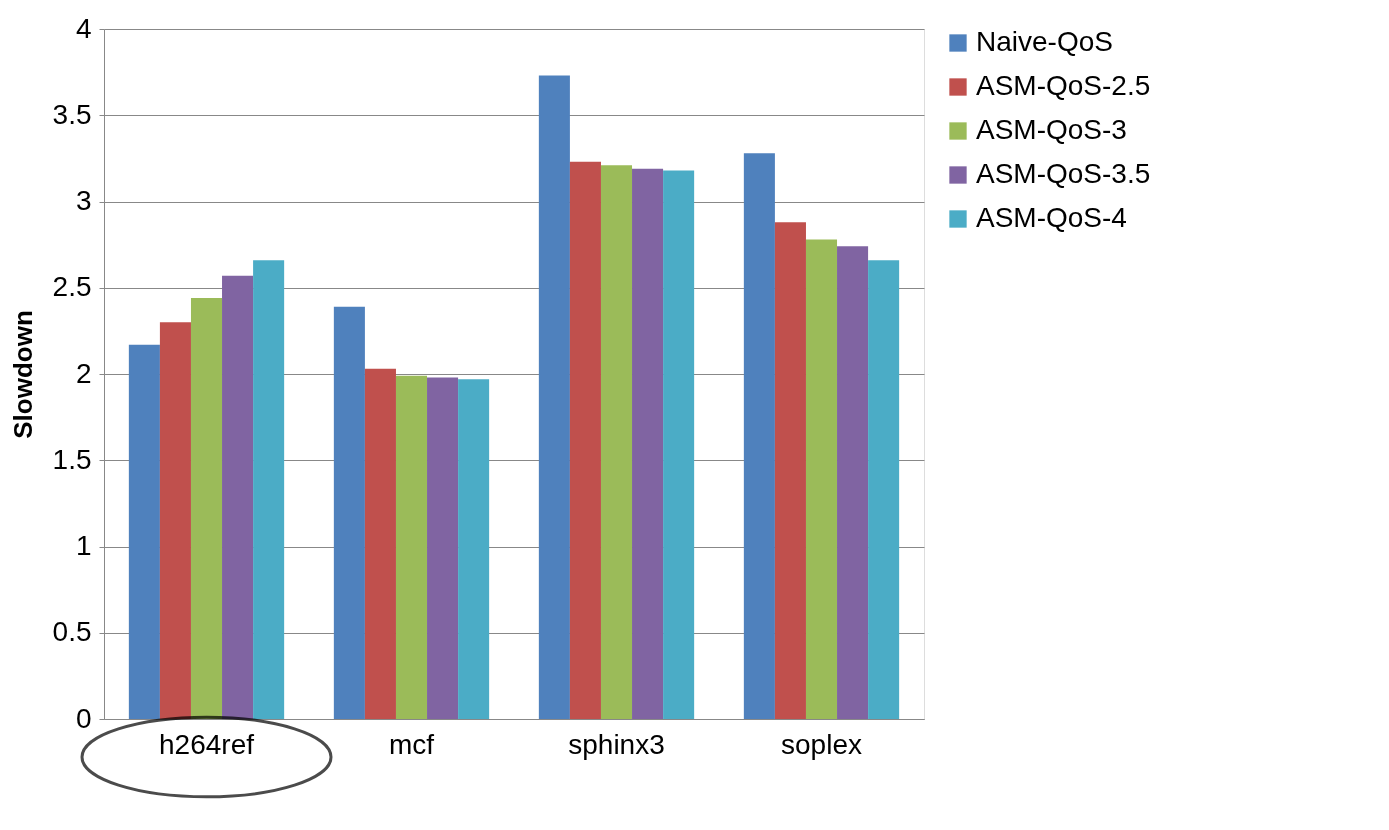  I want to click on y-axis-title: Slowdown, so click(22, 374).